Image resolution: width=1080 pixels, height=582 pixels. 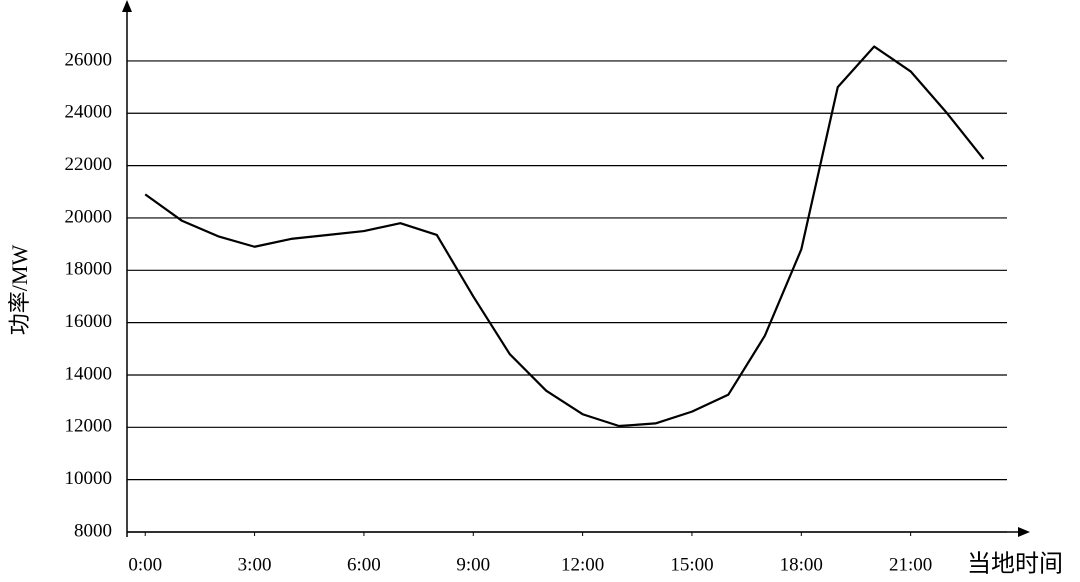 I want to click on y-axis-arrow, so click(x=127, y=6).